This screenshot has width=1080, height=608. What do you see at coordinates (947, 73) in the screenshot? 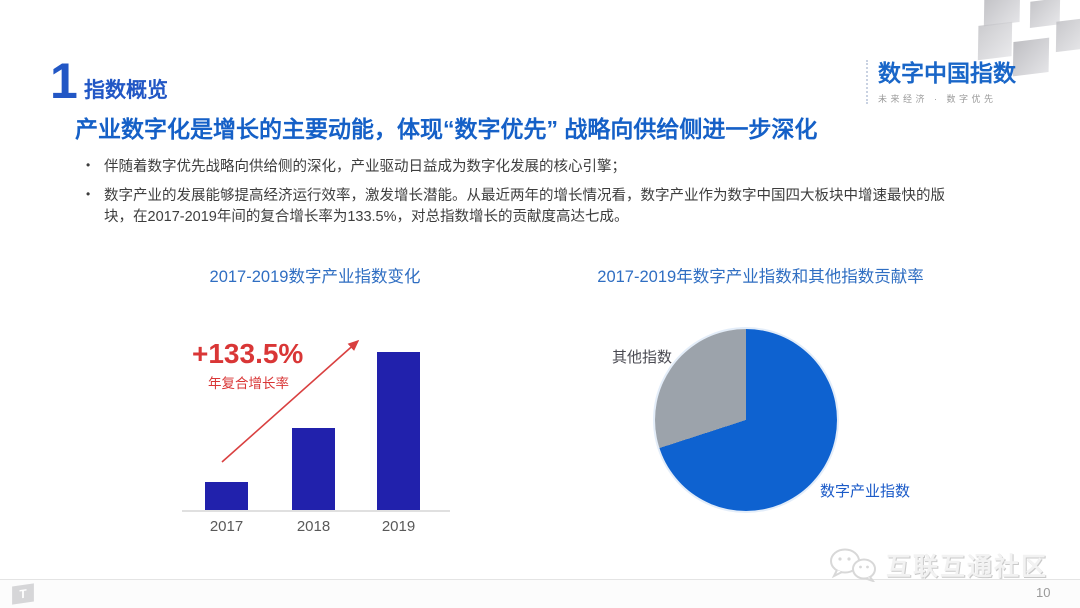
I see `brand-logo-title: 数字中国指数` at bounding box center [947, 73].